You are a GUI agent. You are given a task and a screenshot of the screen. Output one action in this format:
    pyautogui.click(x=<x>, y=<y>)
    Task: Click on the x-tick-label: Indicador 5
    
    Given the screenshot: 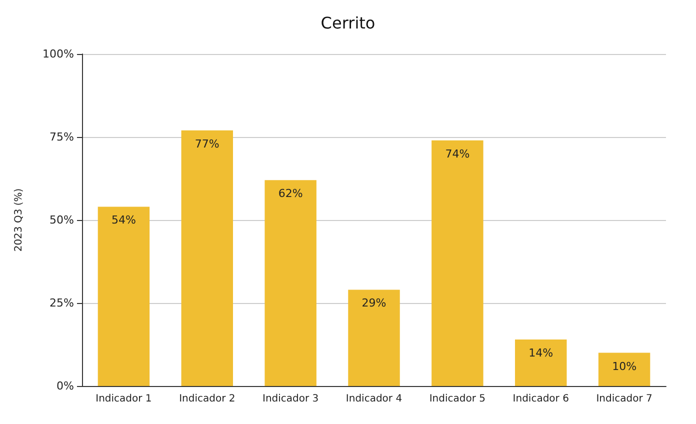 What is the action you would take?
    pyautogui.click(x=457, y=399)
    